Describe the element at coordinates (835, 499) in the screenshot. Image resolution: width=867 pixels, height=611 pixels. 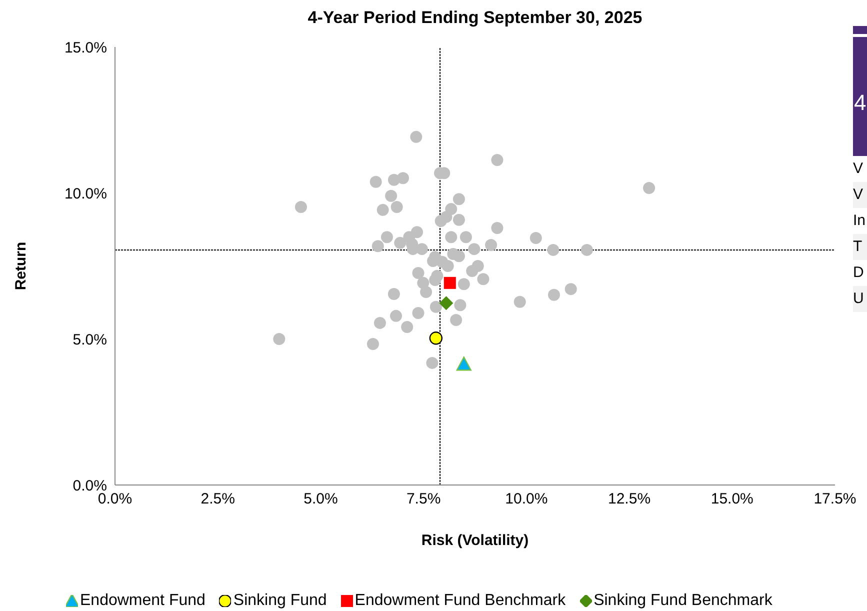
I see `x-tick-label: 17.5%` at that location.